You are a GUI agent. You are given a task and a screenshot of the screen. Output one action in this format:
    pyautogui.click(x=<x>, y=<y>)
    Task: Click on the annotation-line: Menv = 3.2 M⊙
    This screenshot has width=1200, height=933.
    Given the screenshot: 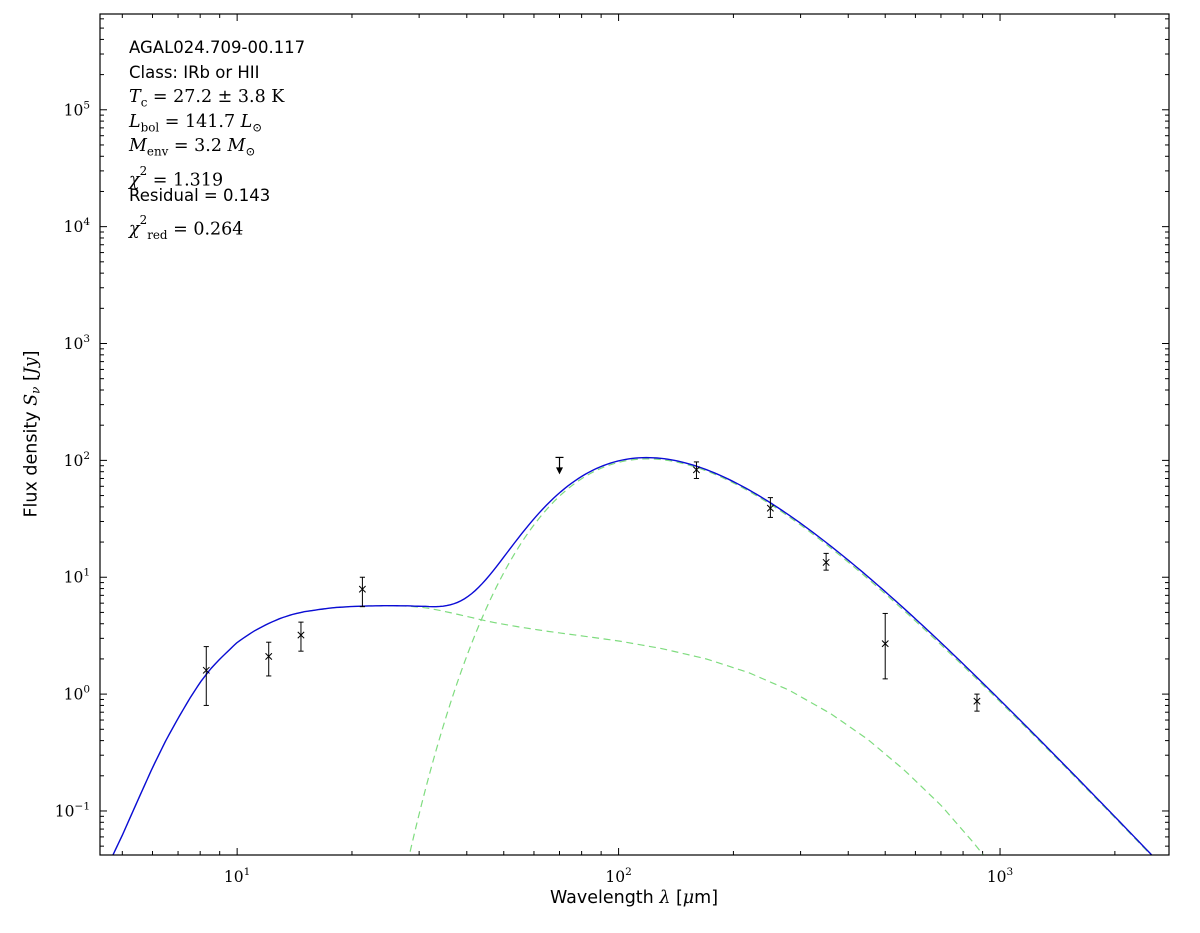 What is the action you would take?
    pyautogui.click(x=217, y=146)
    